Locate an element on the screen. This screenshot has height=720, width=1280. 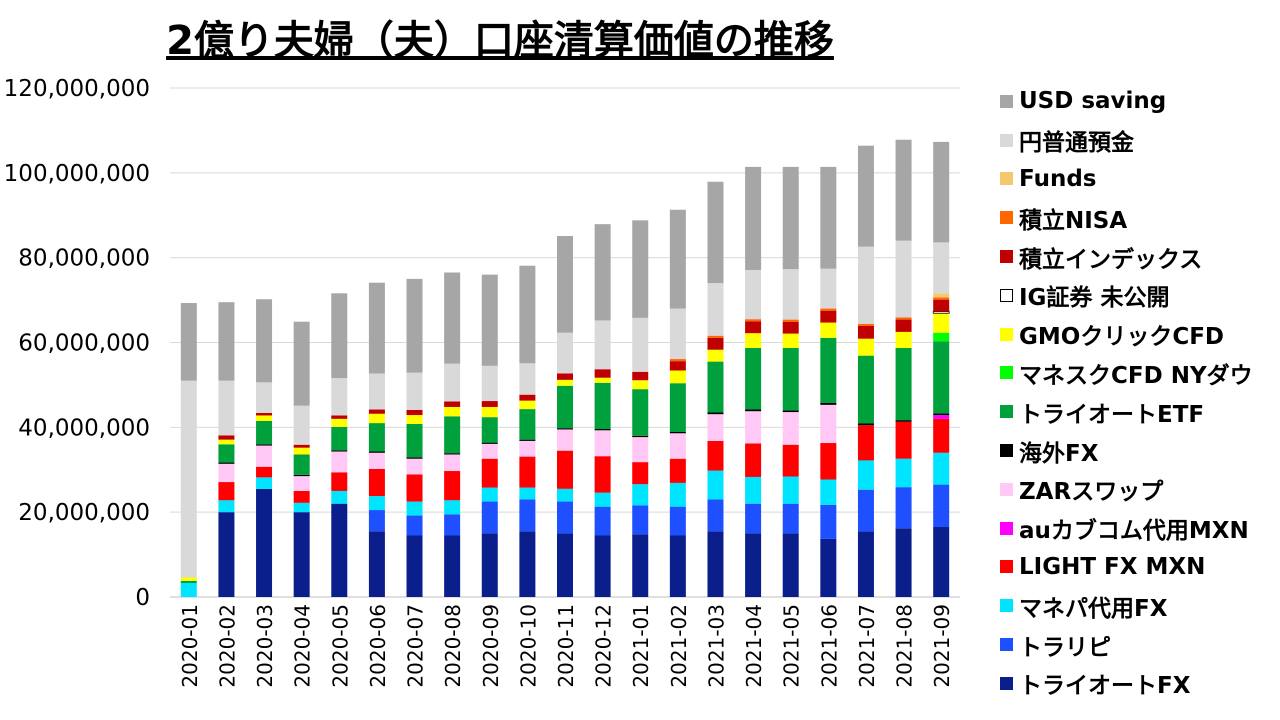
legend-label: マネパ代用FX is located at coordinates (1093, 608).